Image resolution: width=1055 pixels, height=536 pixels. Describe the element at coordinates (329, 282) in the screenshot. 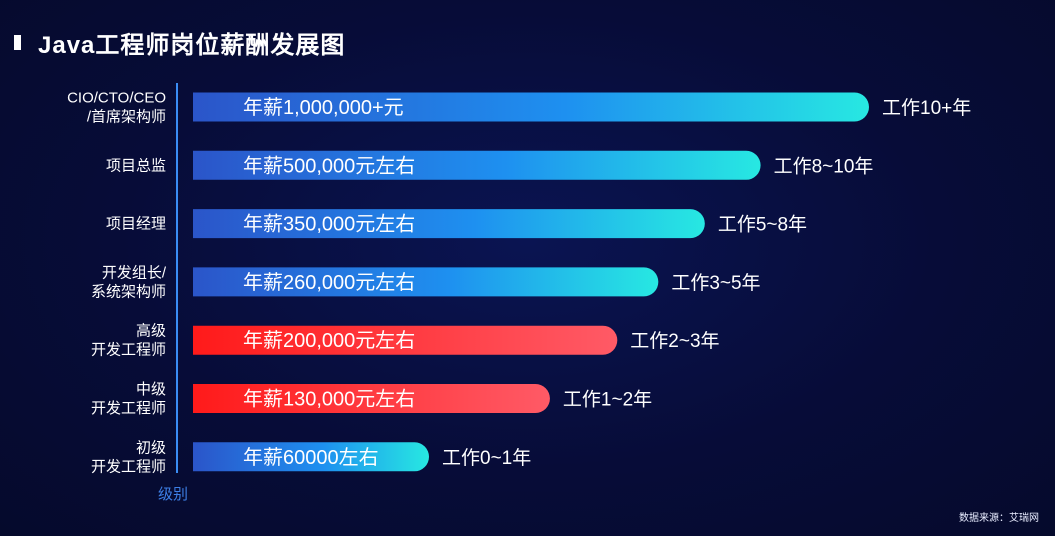

I see `salary-label-4: 年薪260,000元左右` at that location.